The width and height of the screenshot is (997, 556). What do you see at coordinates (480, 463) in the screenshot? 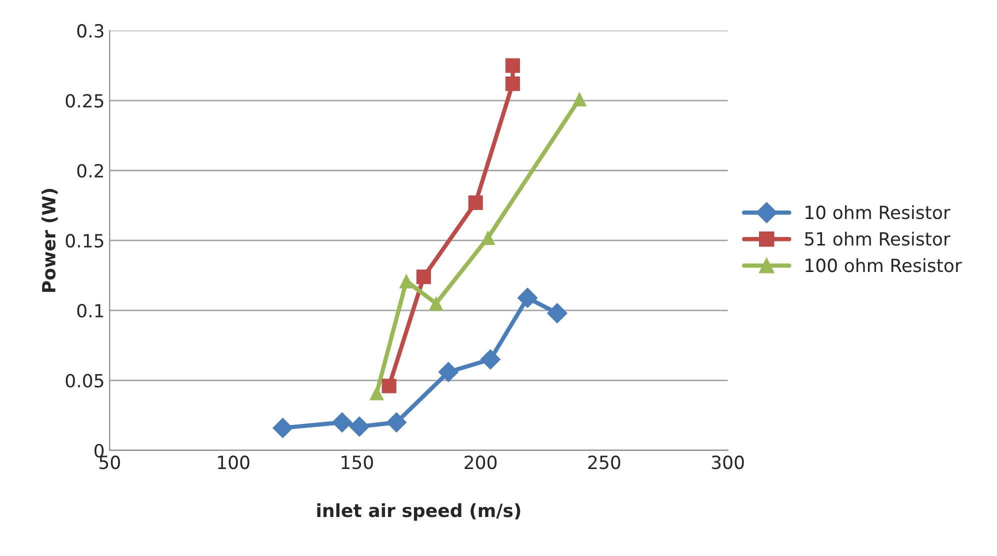
I see `x-tick-label: 200` at bounding box center [480, 463].